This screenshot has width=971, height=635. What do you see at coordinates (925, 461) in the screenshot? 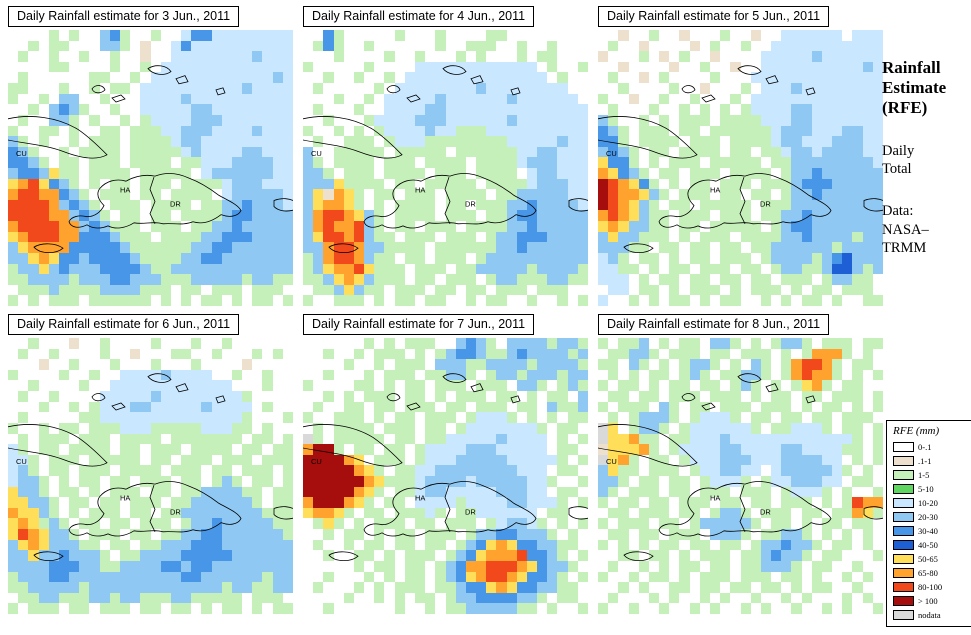
I see `legend-label: .1-1` at bounding box center [925, 461].